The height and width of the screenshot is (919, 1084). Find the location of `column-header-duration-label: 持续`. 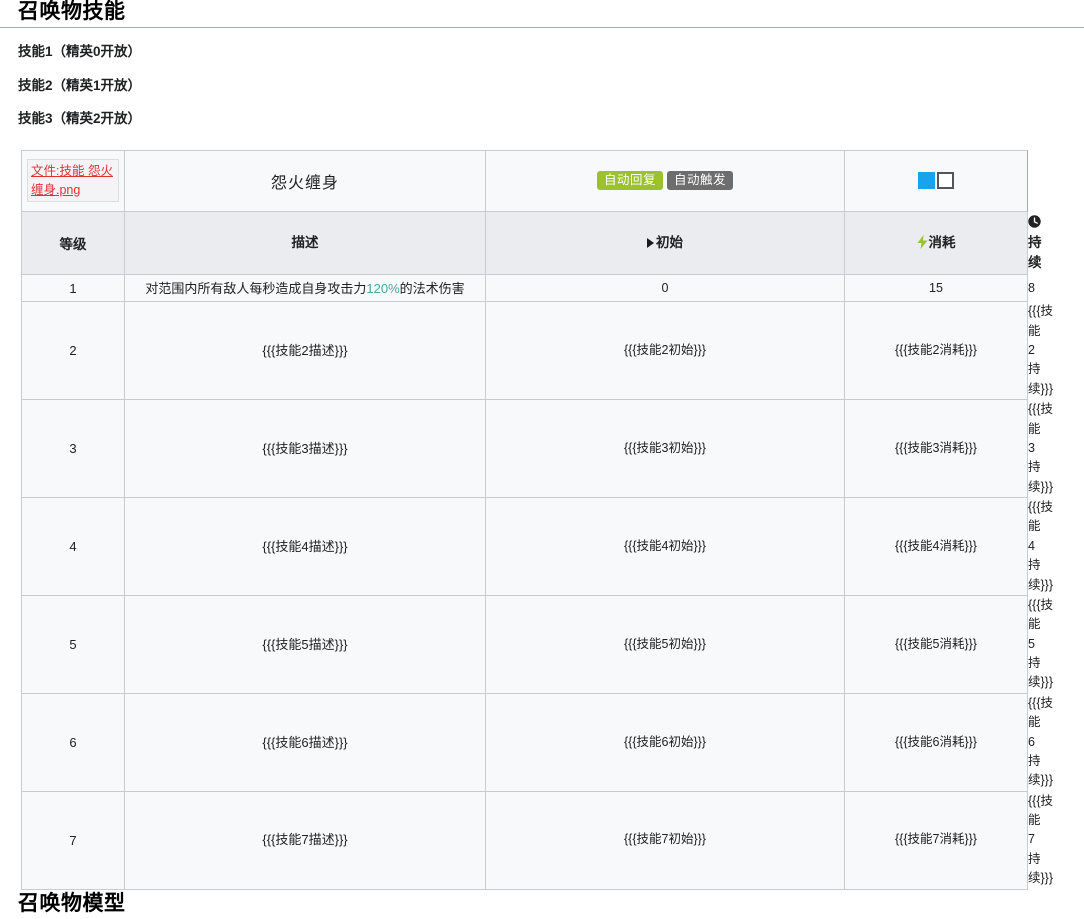

column-header-duration-label: 持续 is located at coordinates (1035, 252).